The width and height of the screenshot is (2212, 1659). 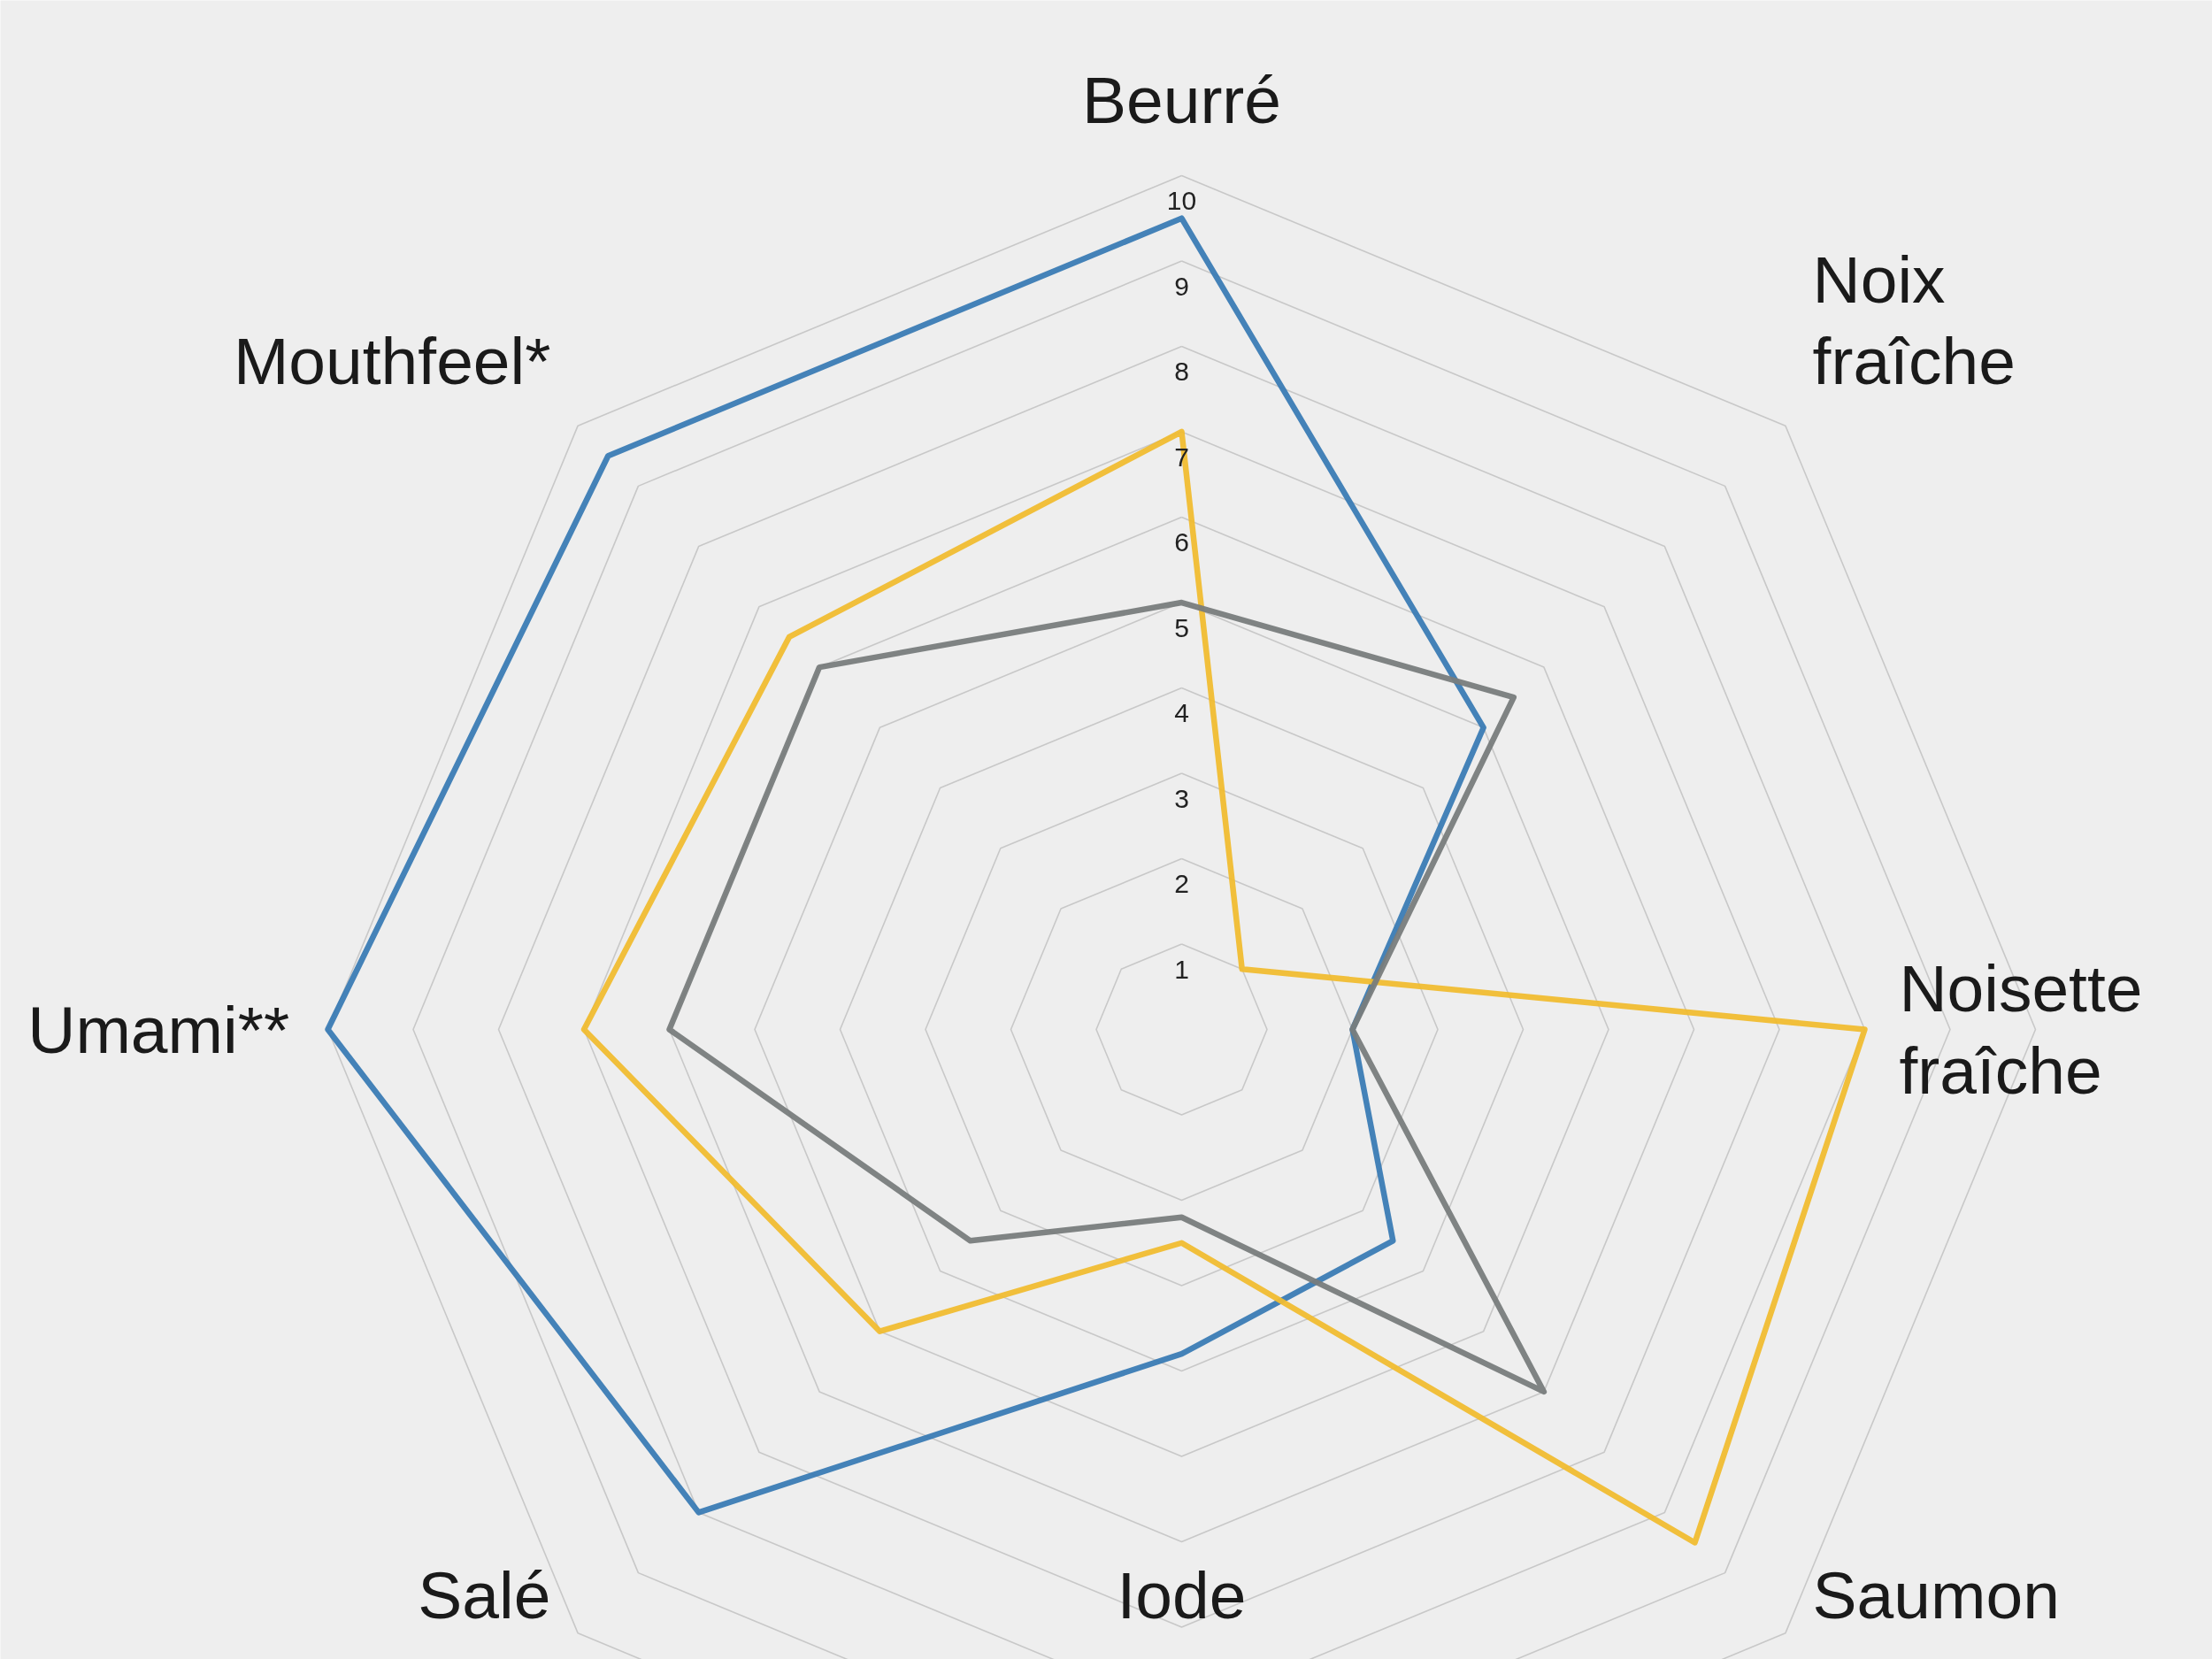 What do you see at coordinates (1181, 372) in the screenshot?
I see `y-tick-label: 8` at bounding box center [1181, 372].